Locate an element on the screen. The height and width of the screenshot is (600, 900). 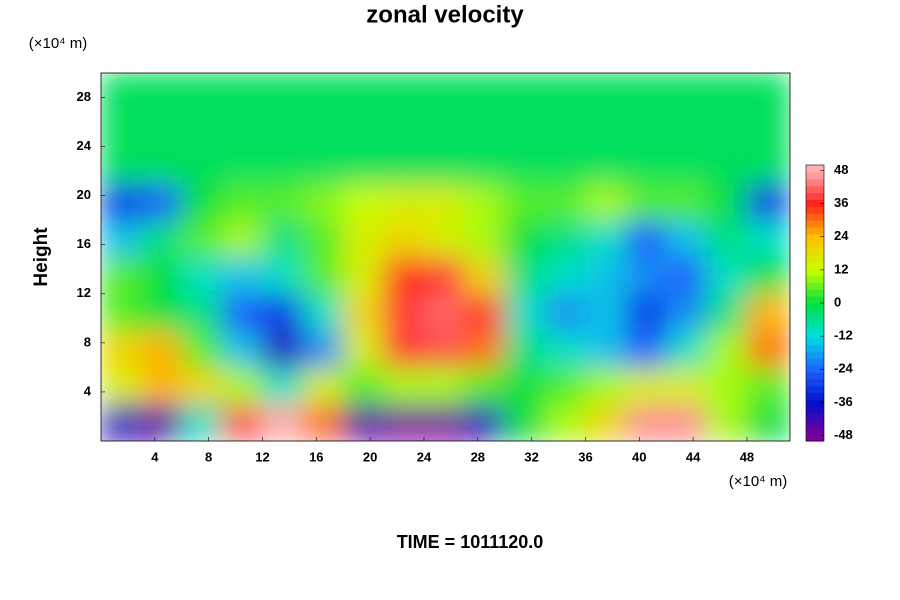
x-tick-label: 32 is located at coordinates (531, 456).